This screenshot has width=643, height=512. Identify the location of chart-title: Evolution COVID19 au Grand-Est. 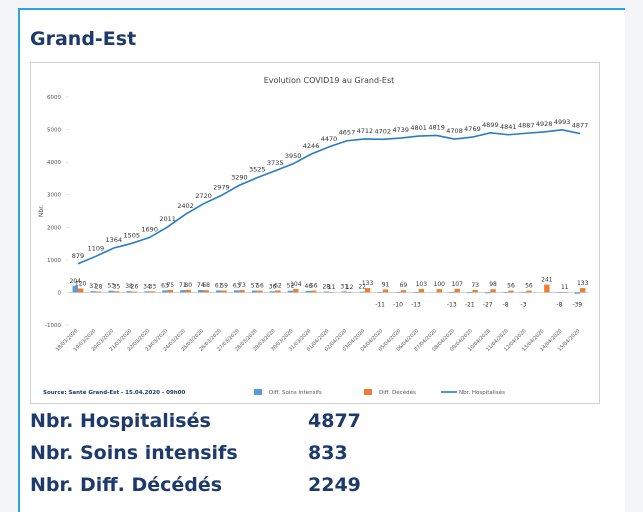
(329, 80).